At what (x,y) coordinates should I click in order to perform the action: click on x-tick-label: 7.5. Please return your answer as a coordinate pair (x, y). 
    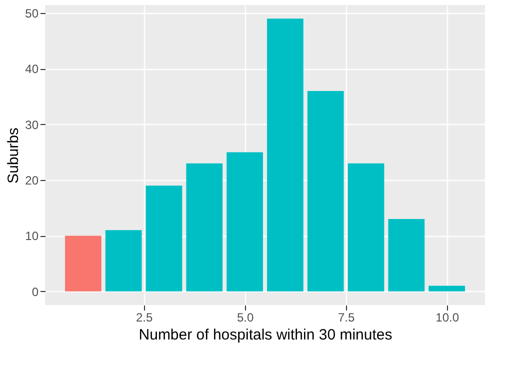
    Looking at the image, I should click on (346, 317).